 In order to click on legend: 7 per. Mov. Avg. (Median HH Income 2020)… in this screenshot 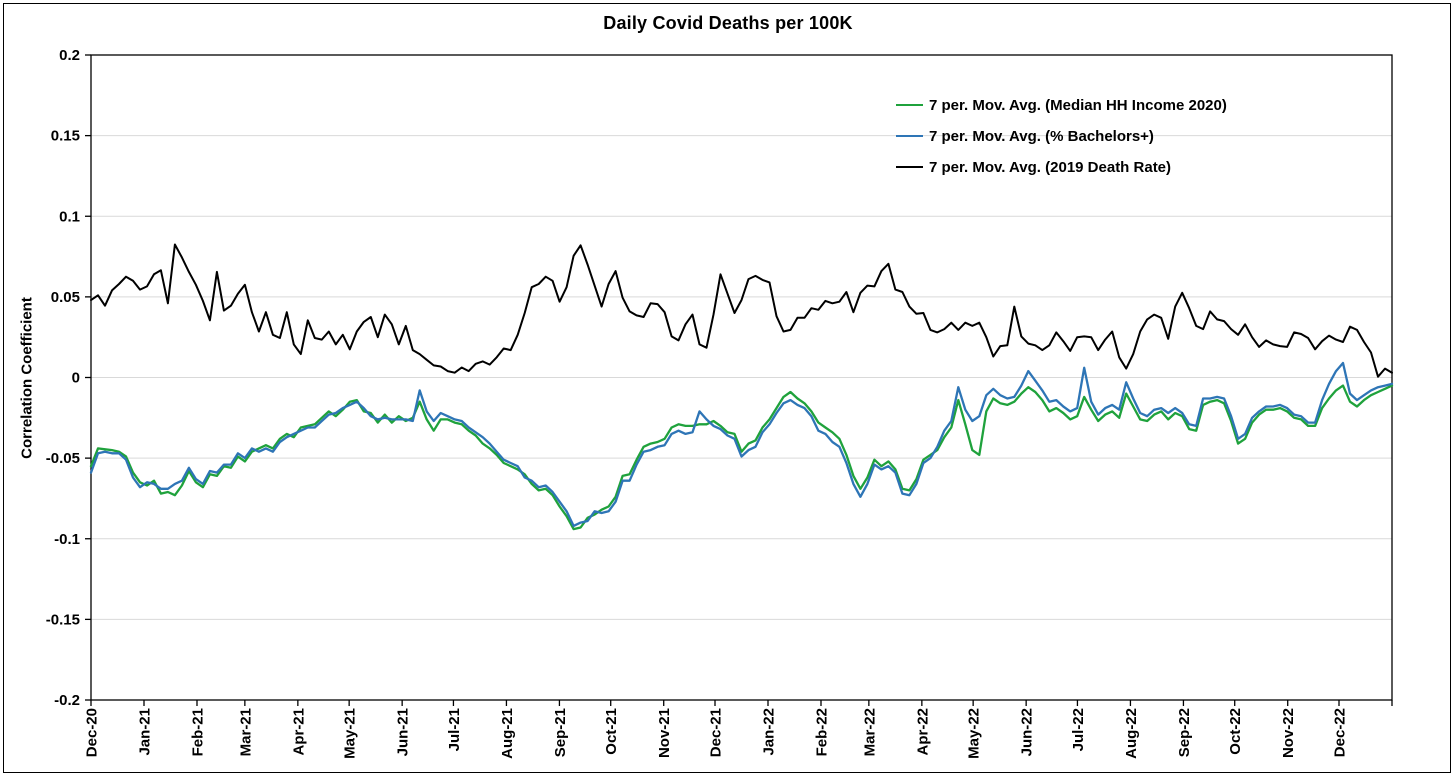, I will do `click(1061, 140)`.